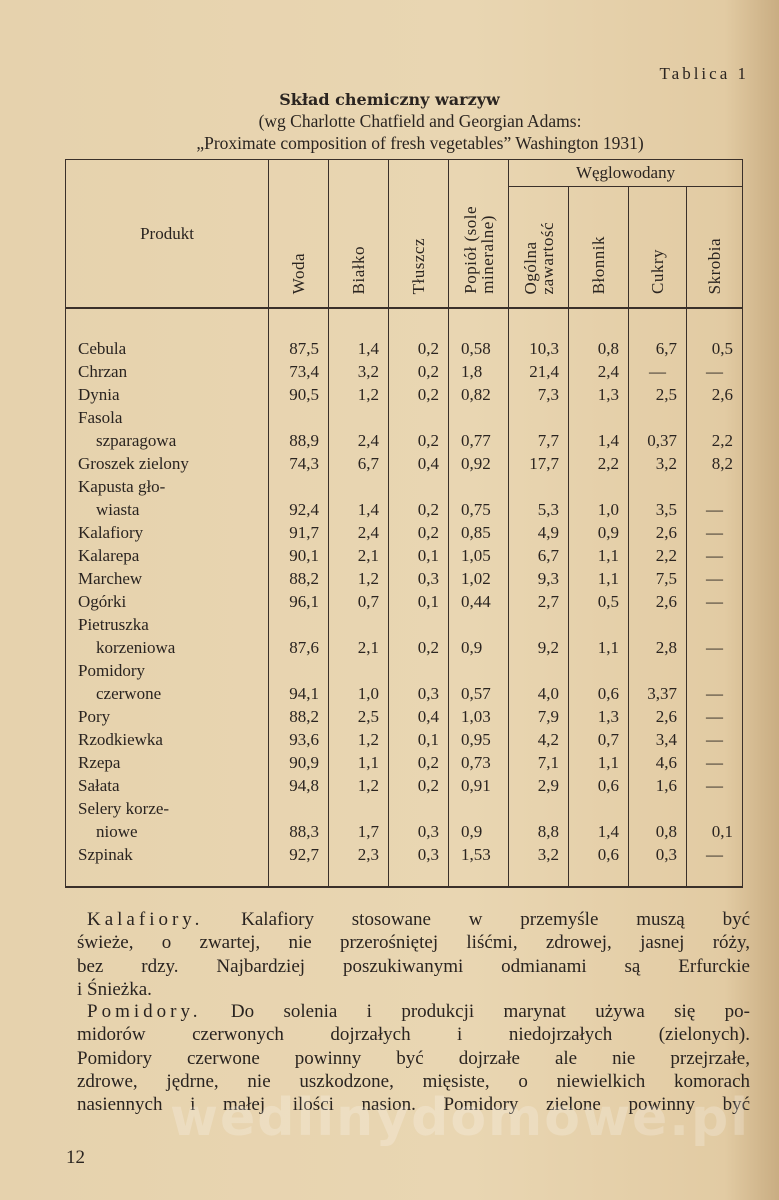 The width and height of the screenshot is (779, 1200). What do you see at coordinates (538, 785) in the screenshot?
I see `cell-ogolna: 2,9` at bounding box center [538, 785].